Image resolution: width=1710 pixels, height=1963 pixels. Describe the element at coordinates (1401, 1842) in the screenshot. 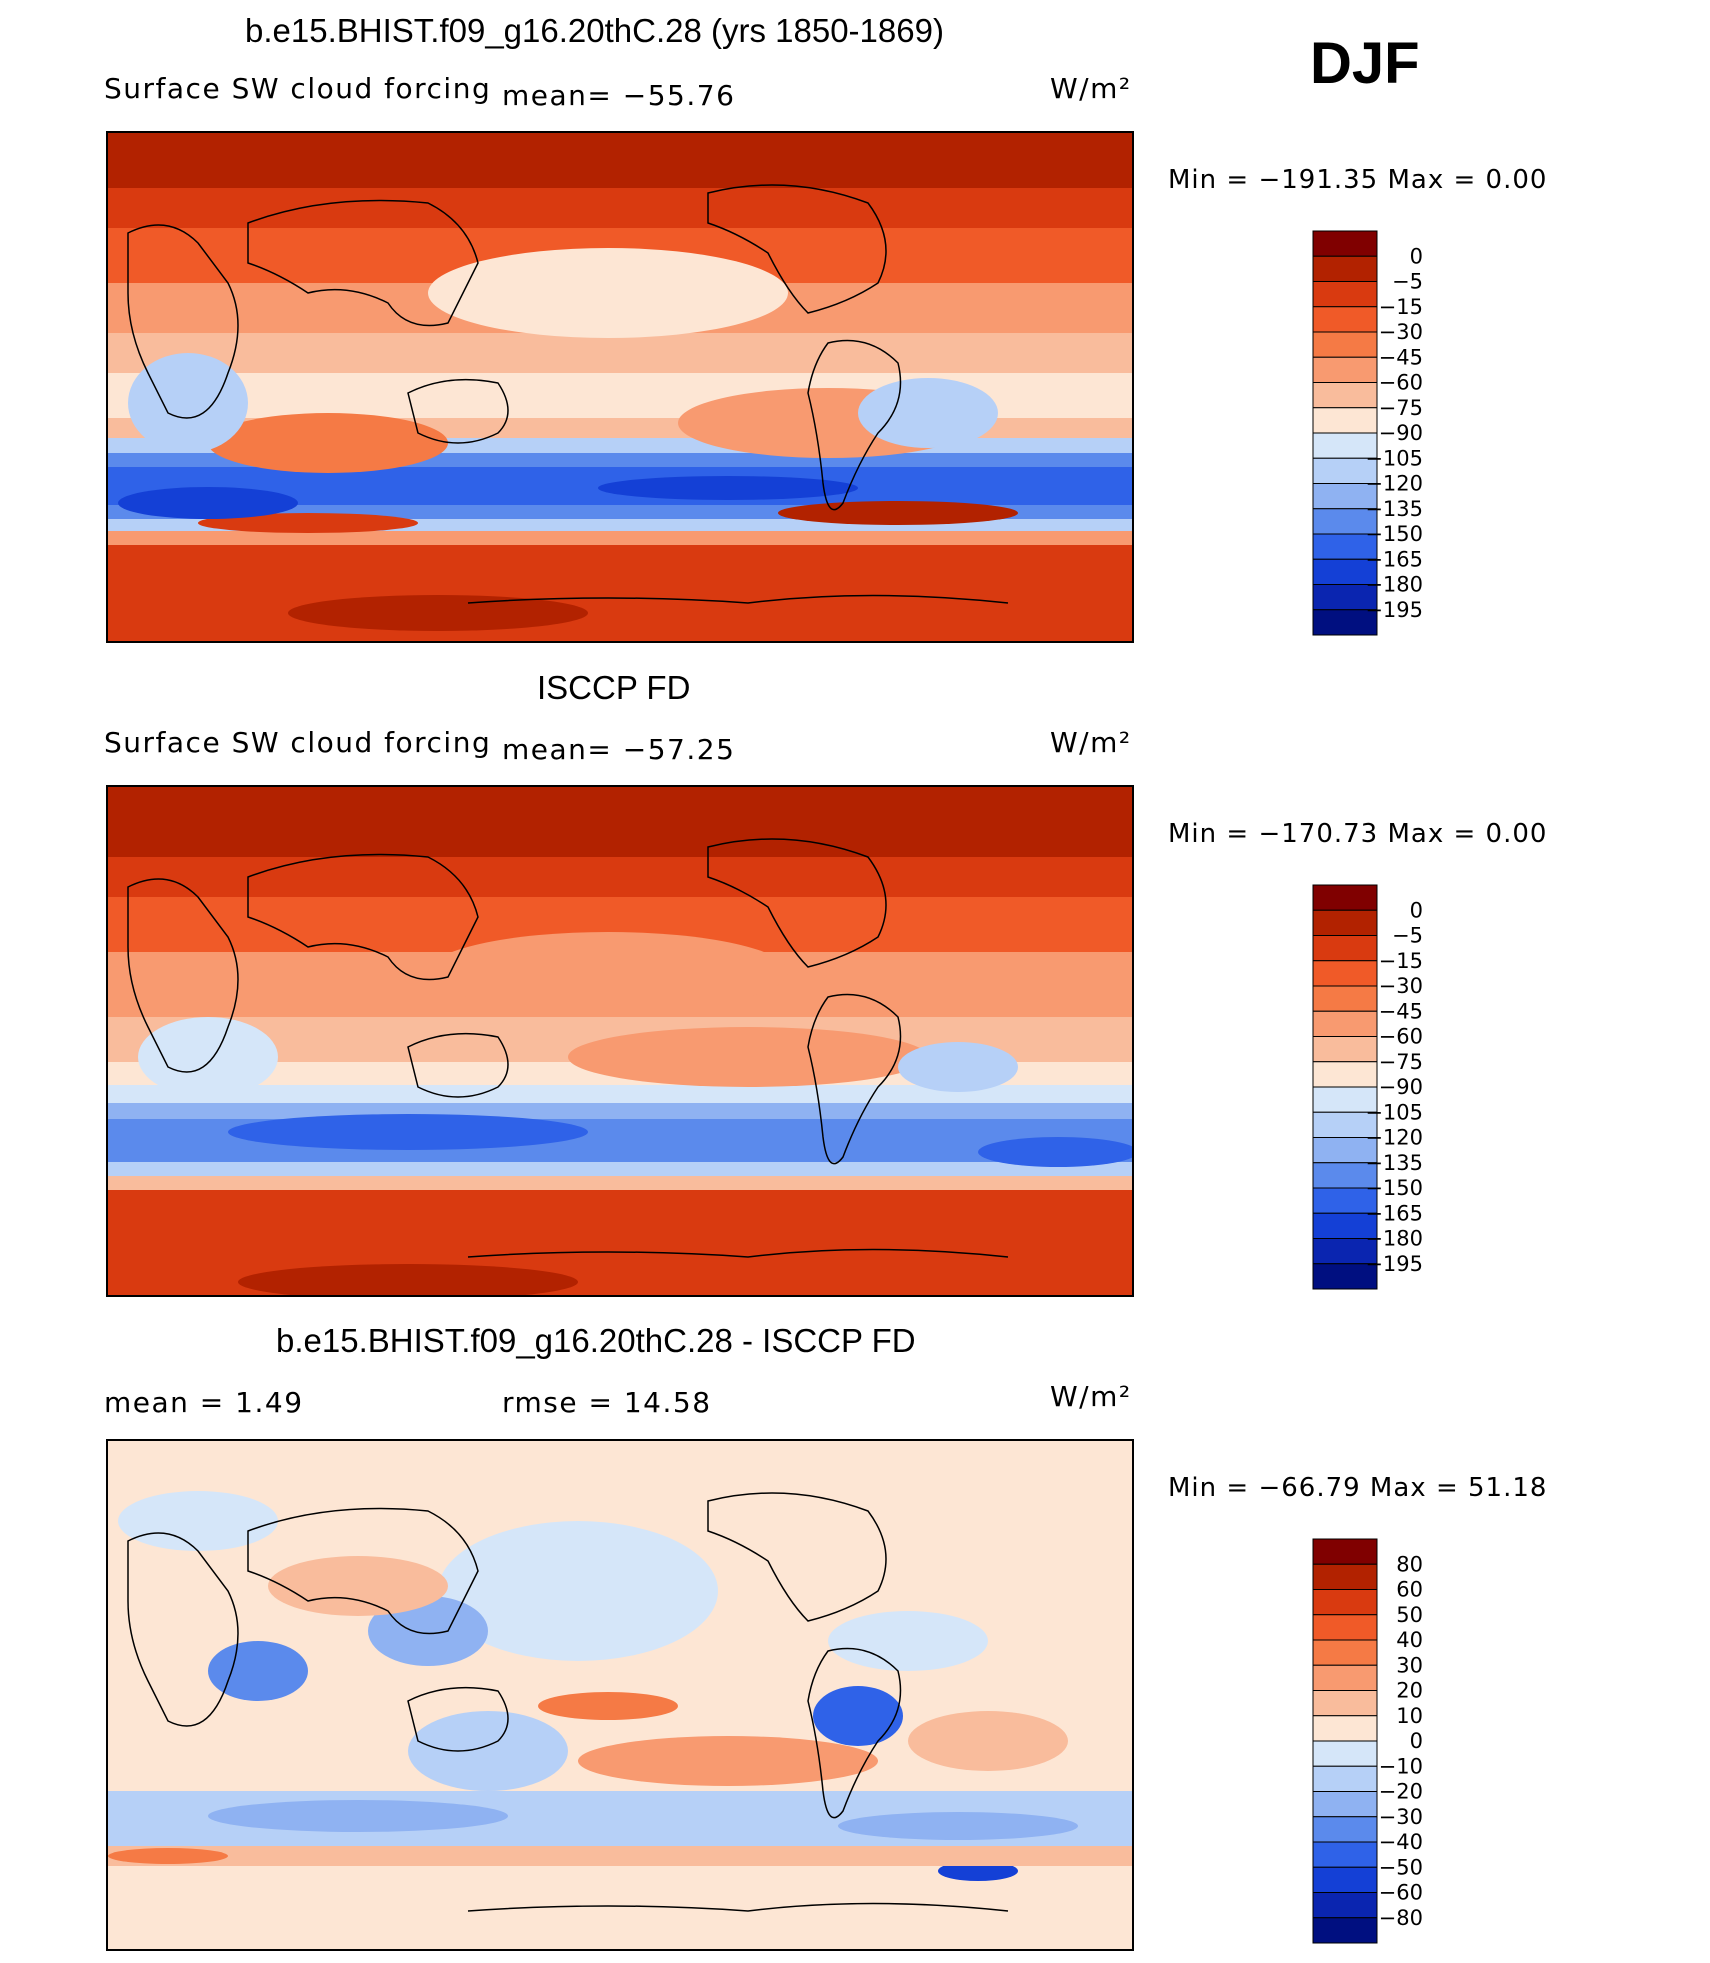

I see `colorbar-level-label: −40` at that location.